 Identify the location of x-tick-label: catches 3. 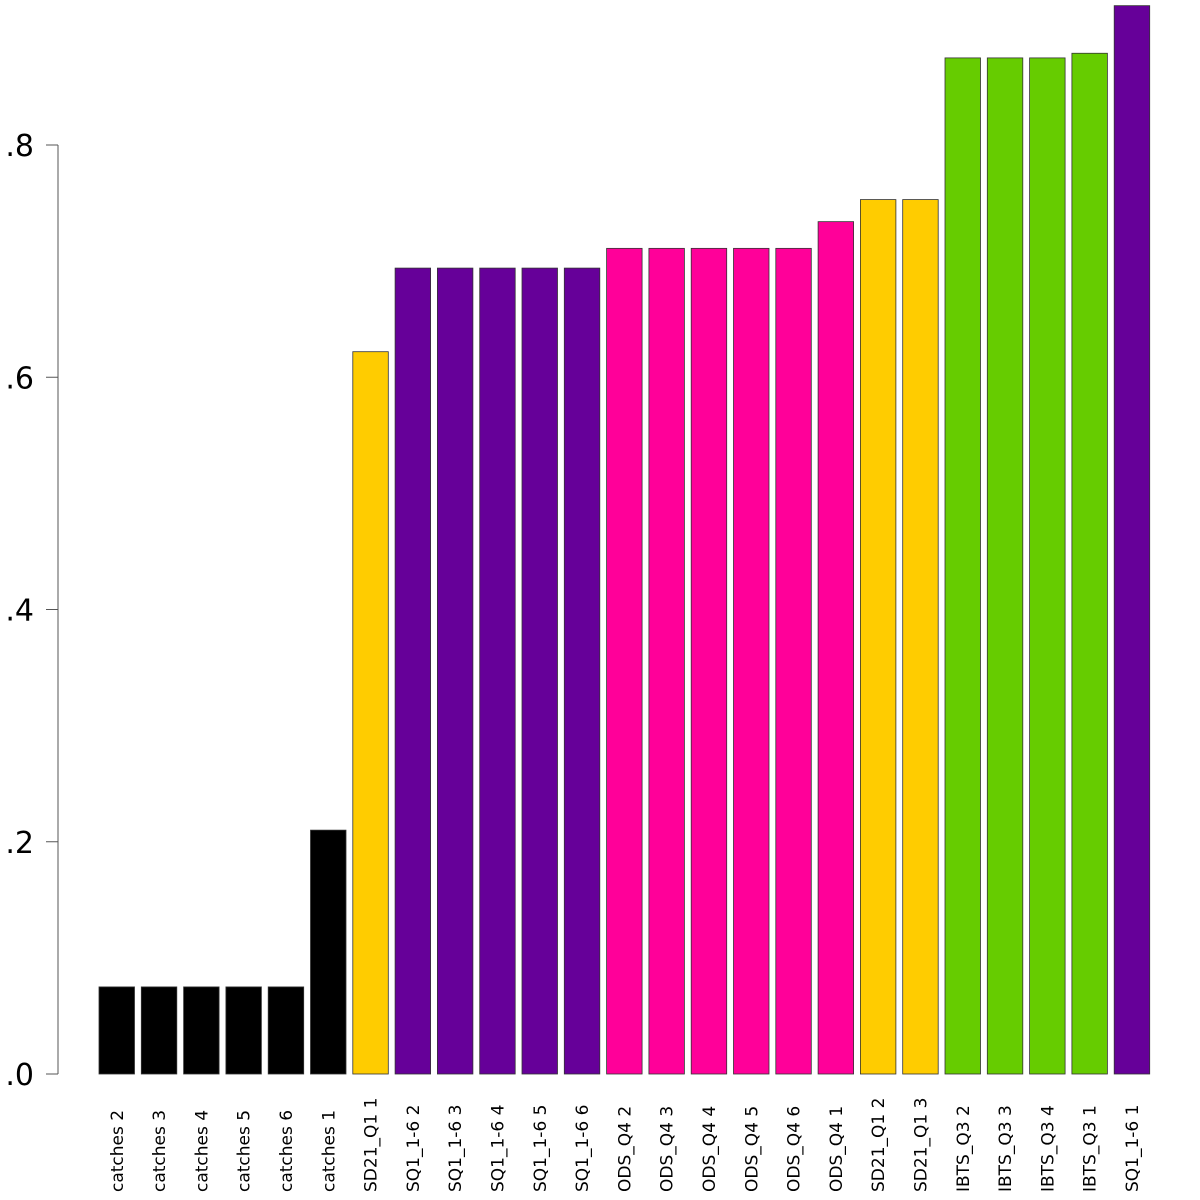
(160, 1151).